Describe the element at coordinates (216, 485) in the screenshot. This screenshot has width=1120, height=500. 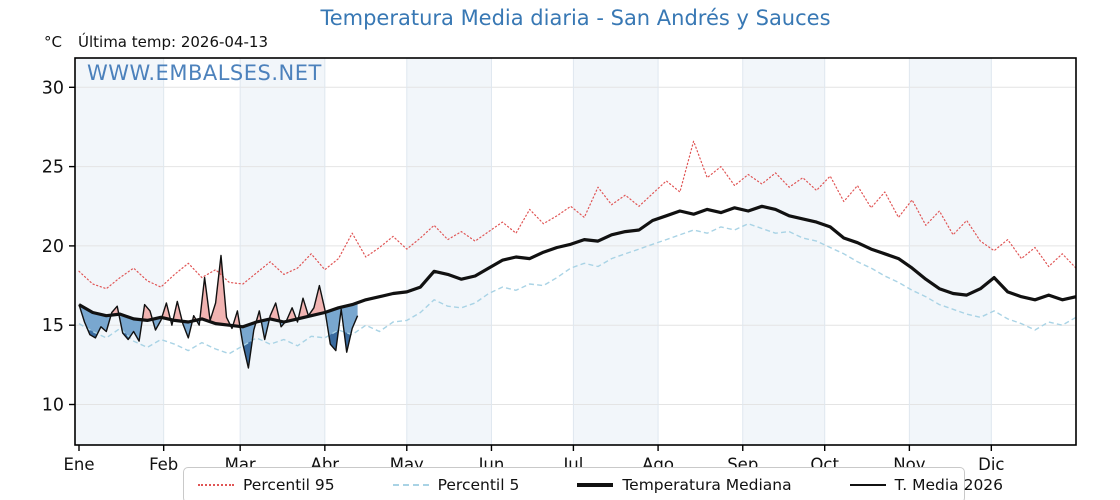
I see `percentil-95-line-icon` at that location.